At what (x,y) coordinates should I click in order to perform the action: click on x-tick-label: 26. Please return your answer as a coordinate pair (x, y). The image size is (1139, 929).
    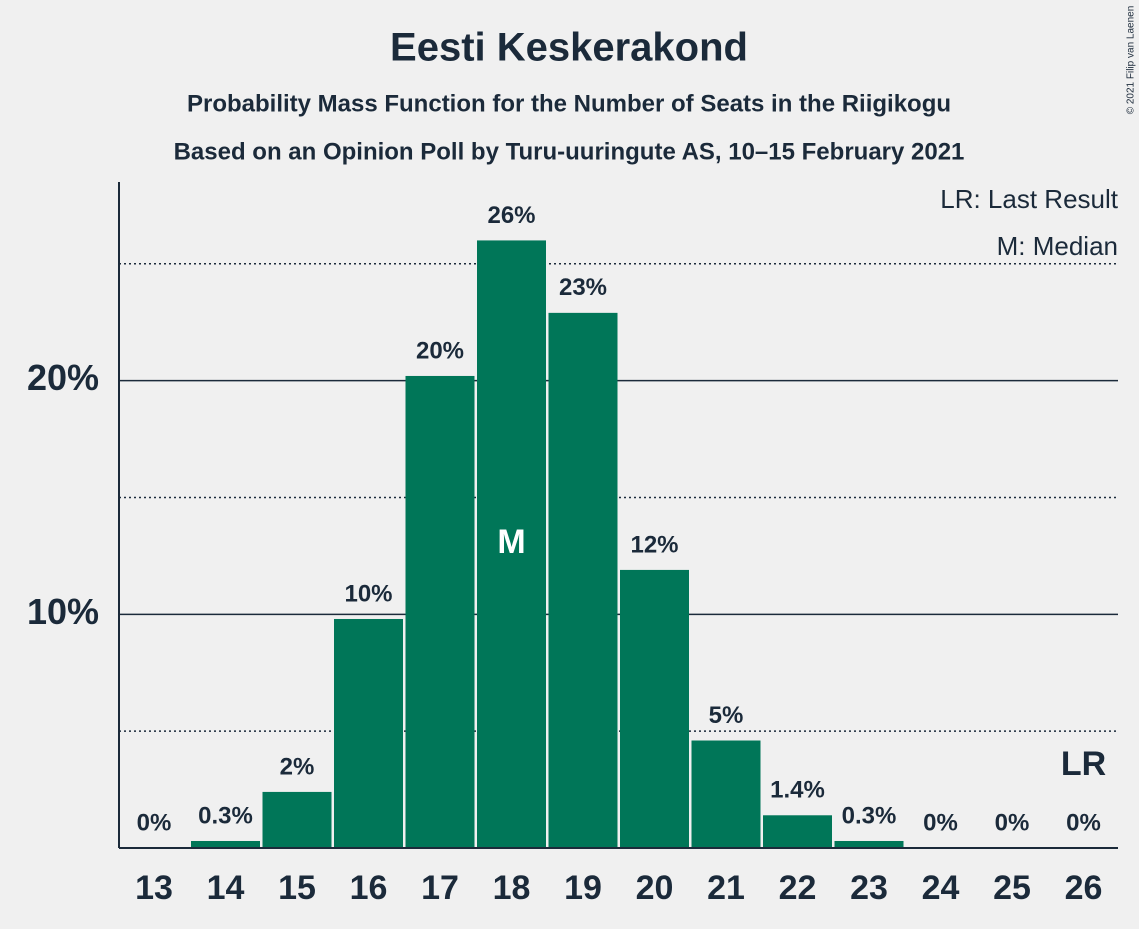
    Looking at the image, I should click on (1084, 888).